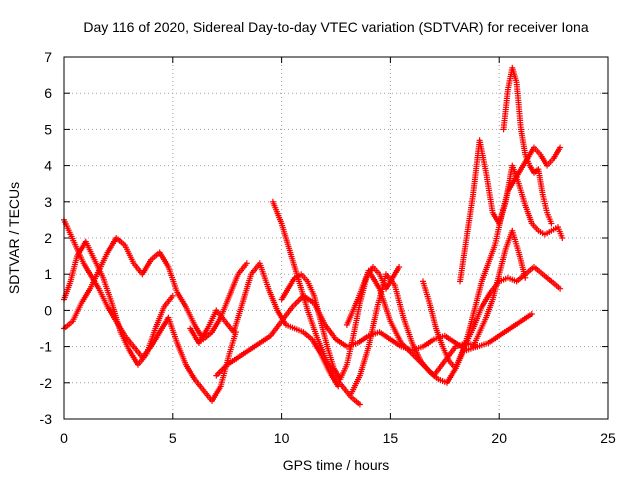 The height and width of the screenshot is (480, 640). I want to click on y-tick-label: 3, so click(48, 202).